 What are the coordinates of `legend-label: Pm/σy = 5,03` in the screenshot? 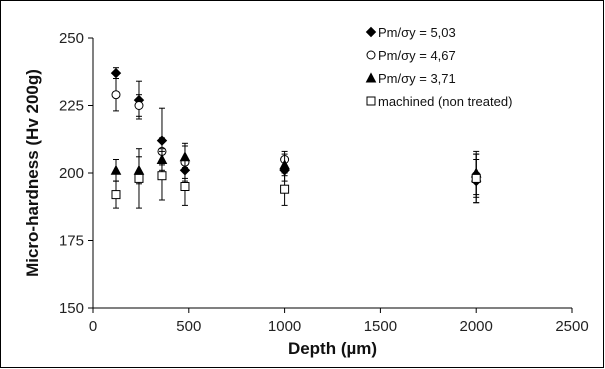 It's located at (417, 32).